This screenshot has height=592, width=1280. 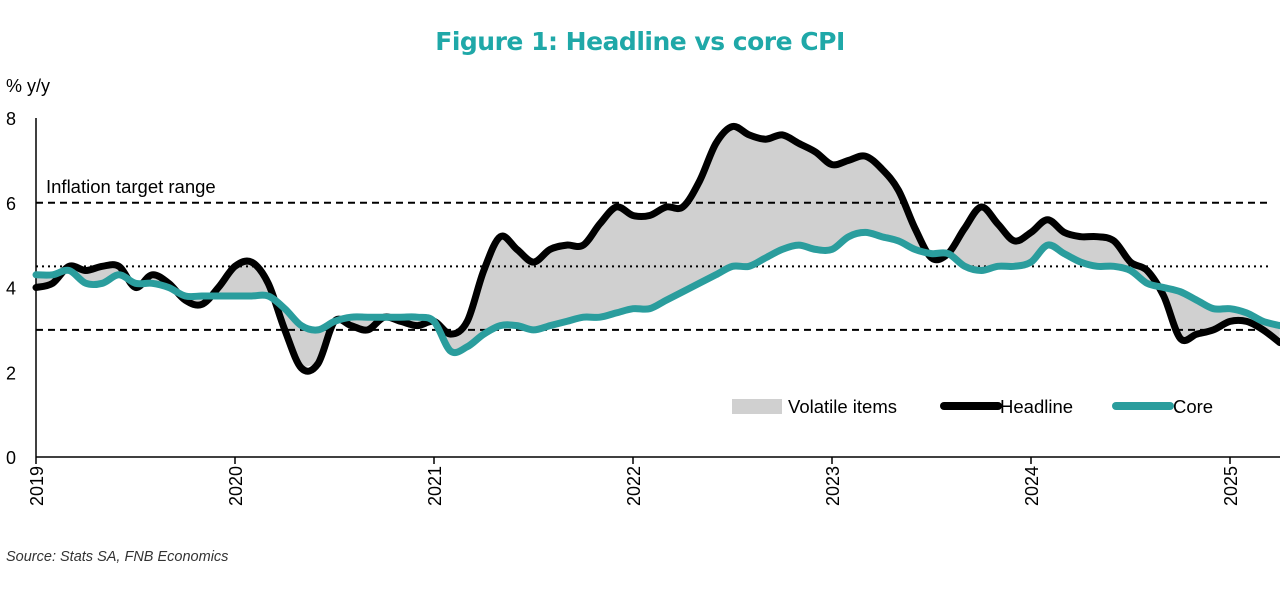 What do you see at coordinates (1032, 486) in the screenshot?
I see `x-tick-label: 2024` at bounding box center [1032, 486].